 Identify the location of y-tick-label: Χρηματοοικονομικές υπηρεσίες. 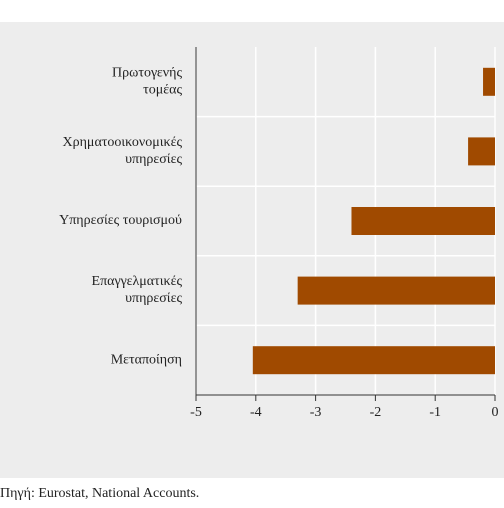
(123, 151).